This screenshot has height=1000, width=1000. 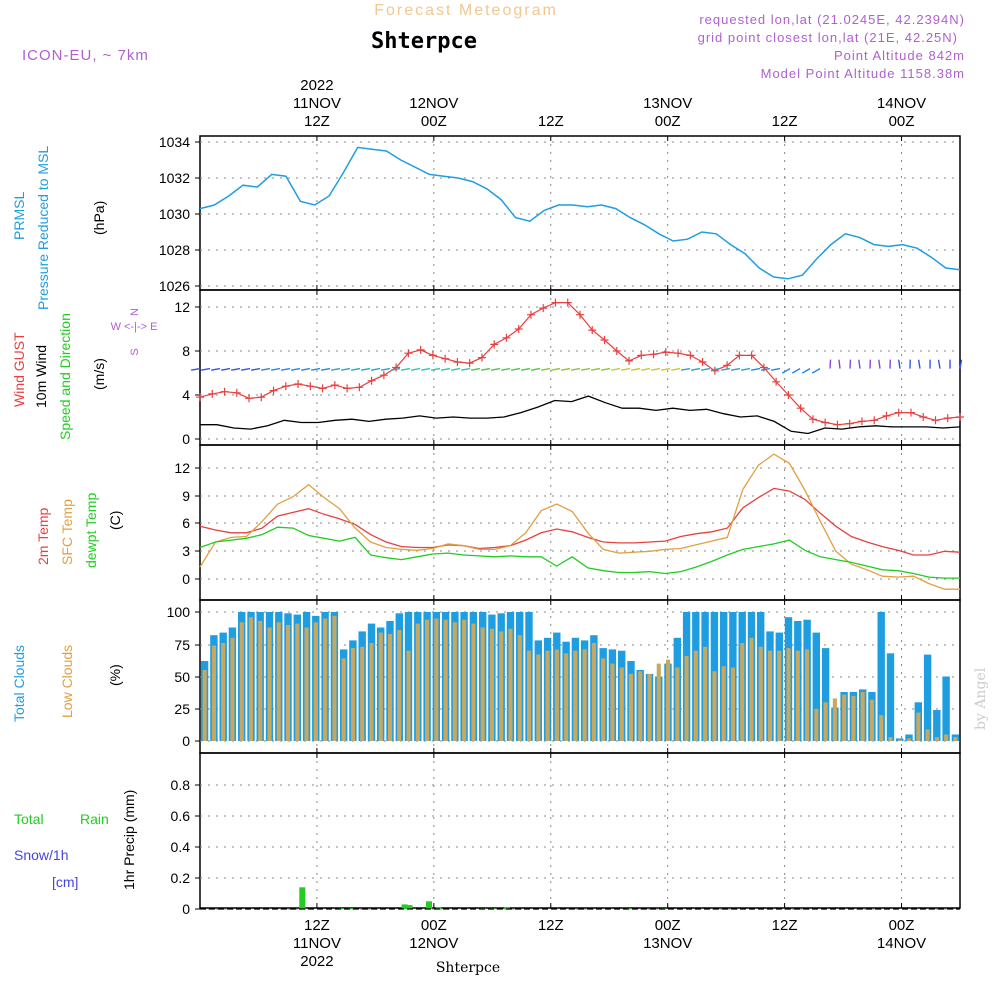 What do you see at coordinates (434, 925) in the screenshot?
I see `bottom-time-label: 00Z` at bounding box center [434, 925].